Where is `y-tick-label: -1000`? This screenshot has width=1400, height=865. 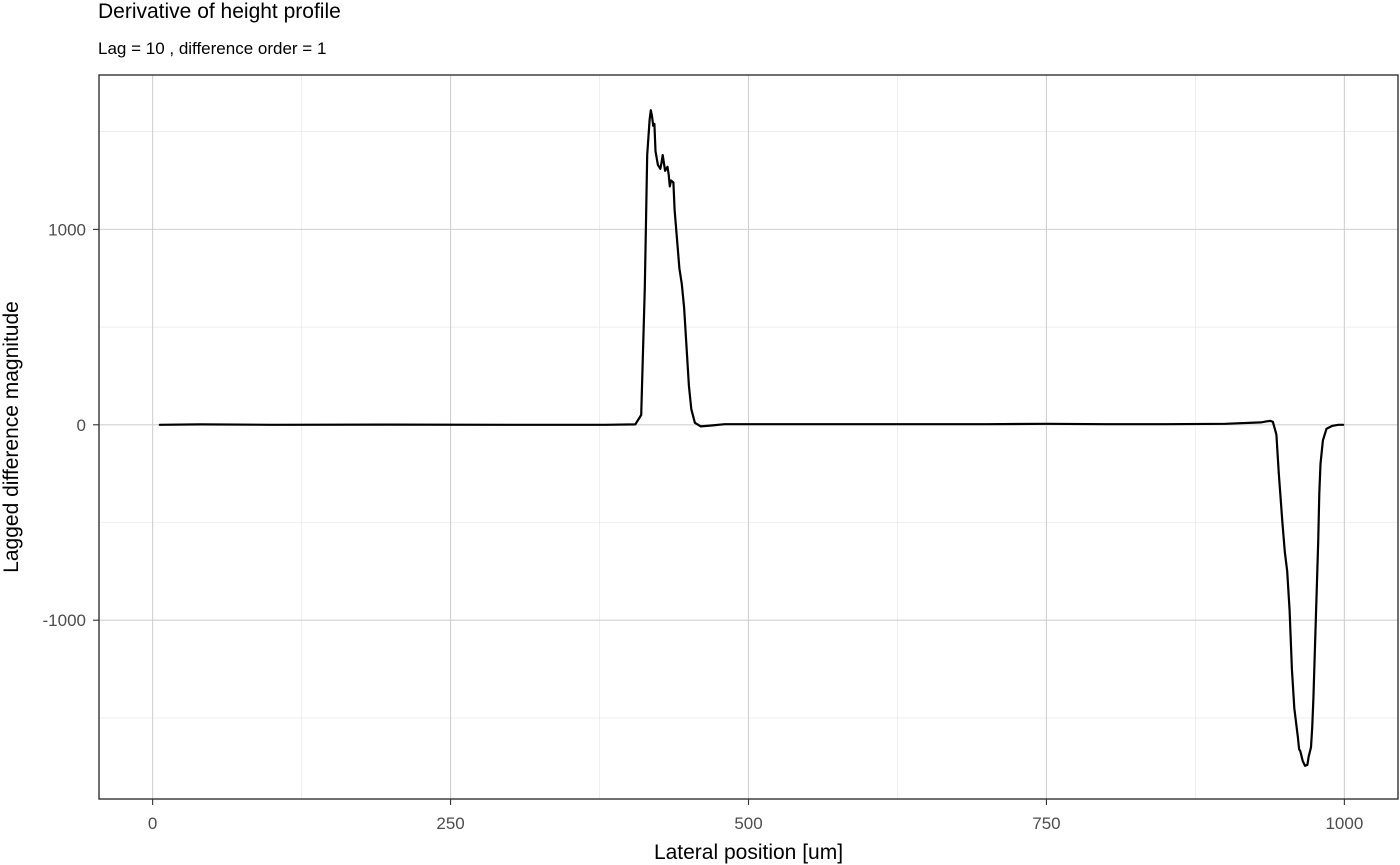
y-tick-label: -1000 is located at coordinates (64, 620).